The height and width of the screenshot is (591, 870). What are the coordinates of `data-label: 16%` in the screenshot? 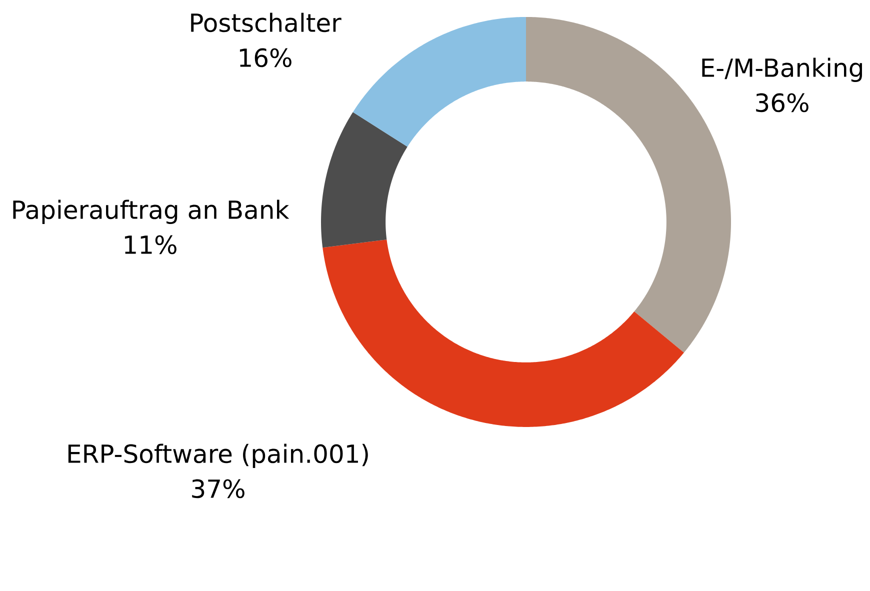 It's located at (266, 58).